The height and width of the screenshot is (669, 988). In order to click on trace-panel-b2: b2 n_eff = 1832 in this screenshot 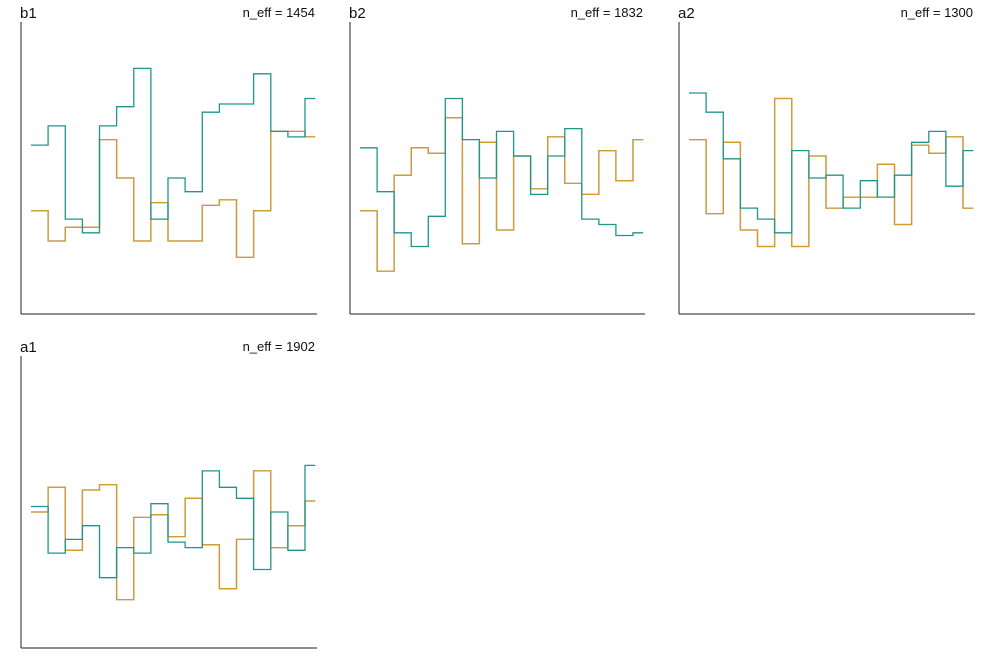, I will do `click(497, 160)`.